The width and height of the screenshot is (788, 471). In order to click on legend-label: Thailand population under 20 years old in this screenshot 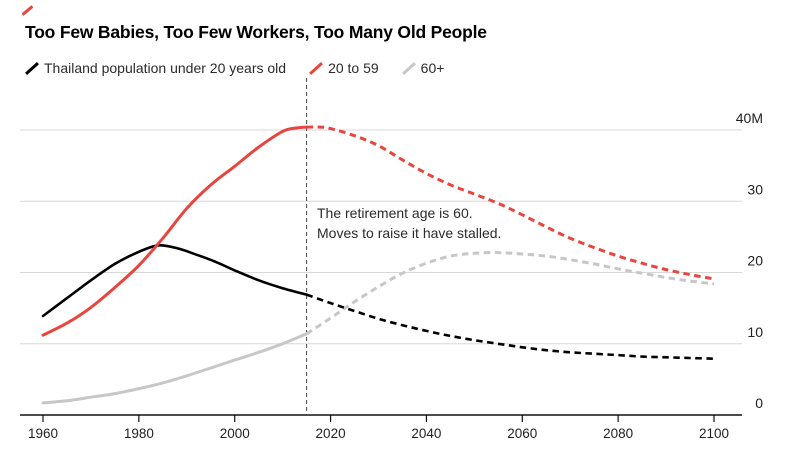, I will do `click(165, 68)`.